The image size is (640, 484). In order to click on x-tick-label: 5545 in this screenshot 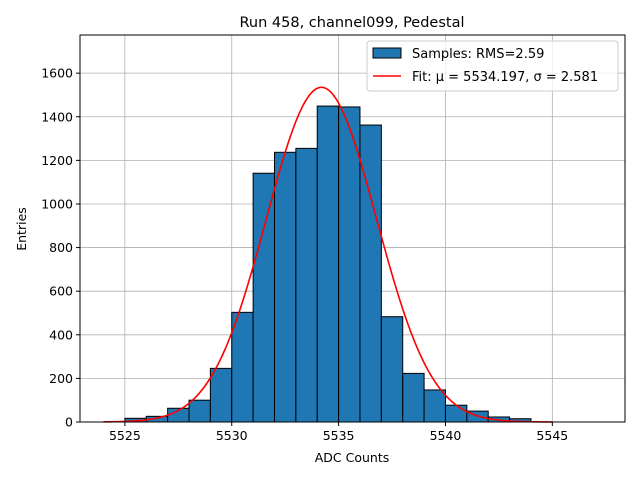, I will do `click(552, 435)`.